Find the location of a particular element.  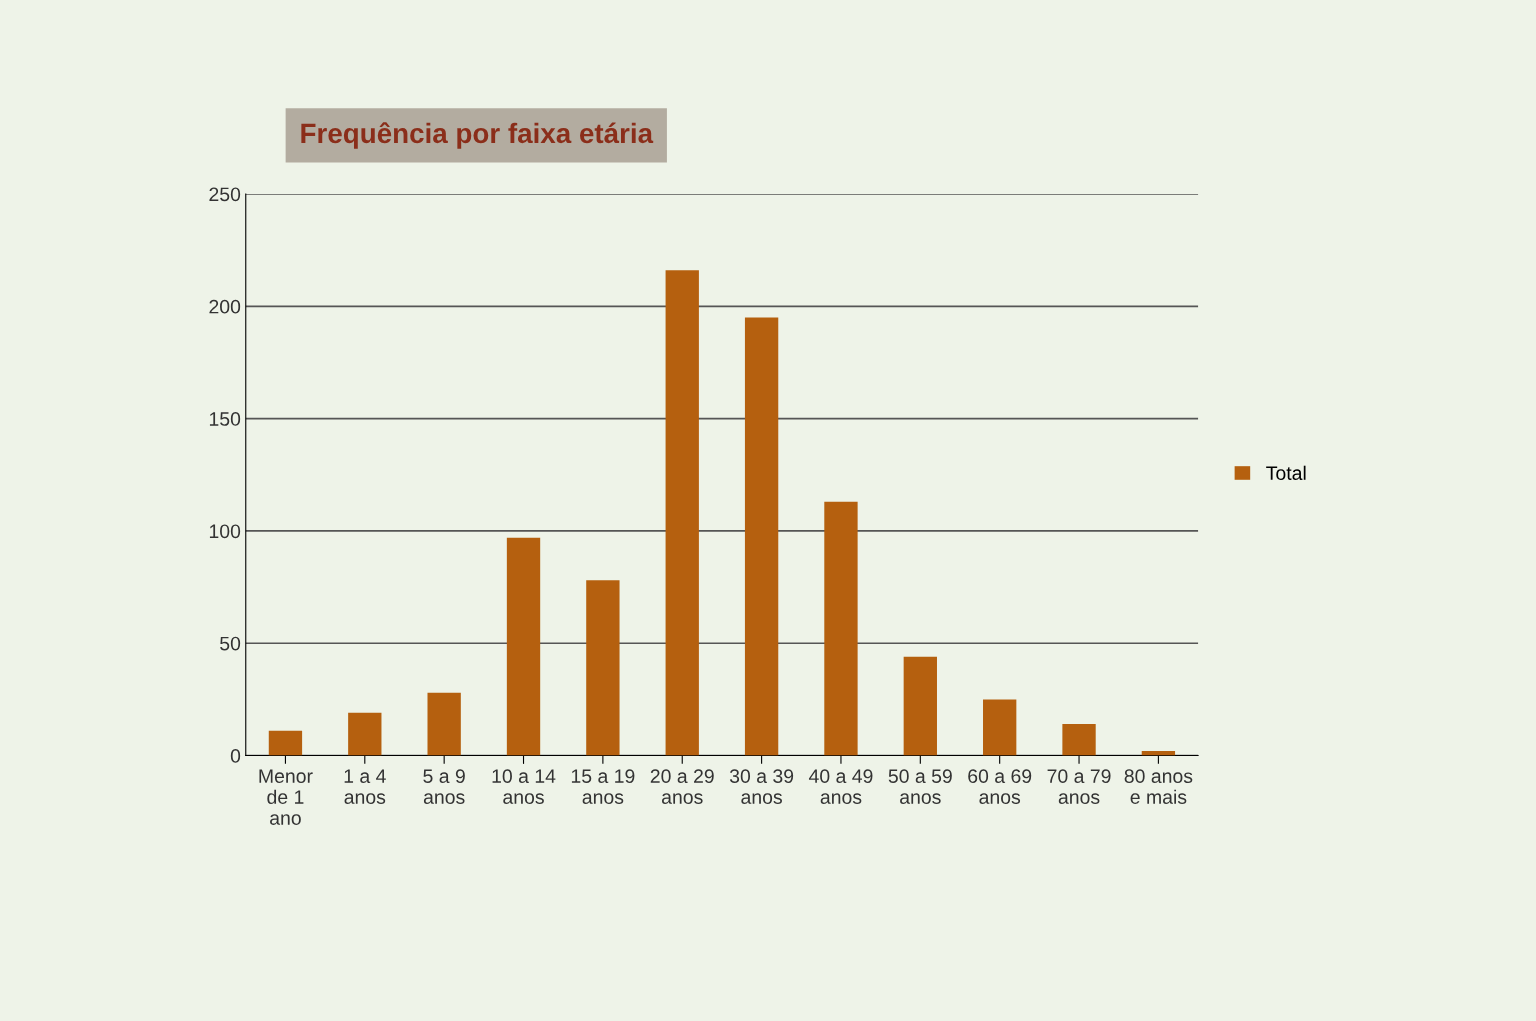

x-tick-label: 50 a 59 anos is located at coordinates (920, 786).